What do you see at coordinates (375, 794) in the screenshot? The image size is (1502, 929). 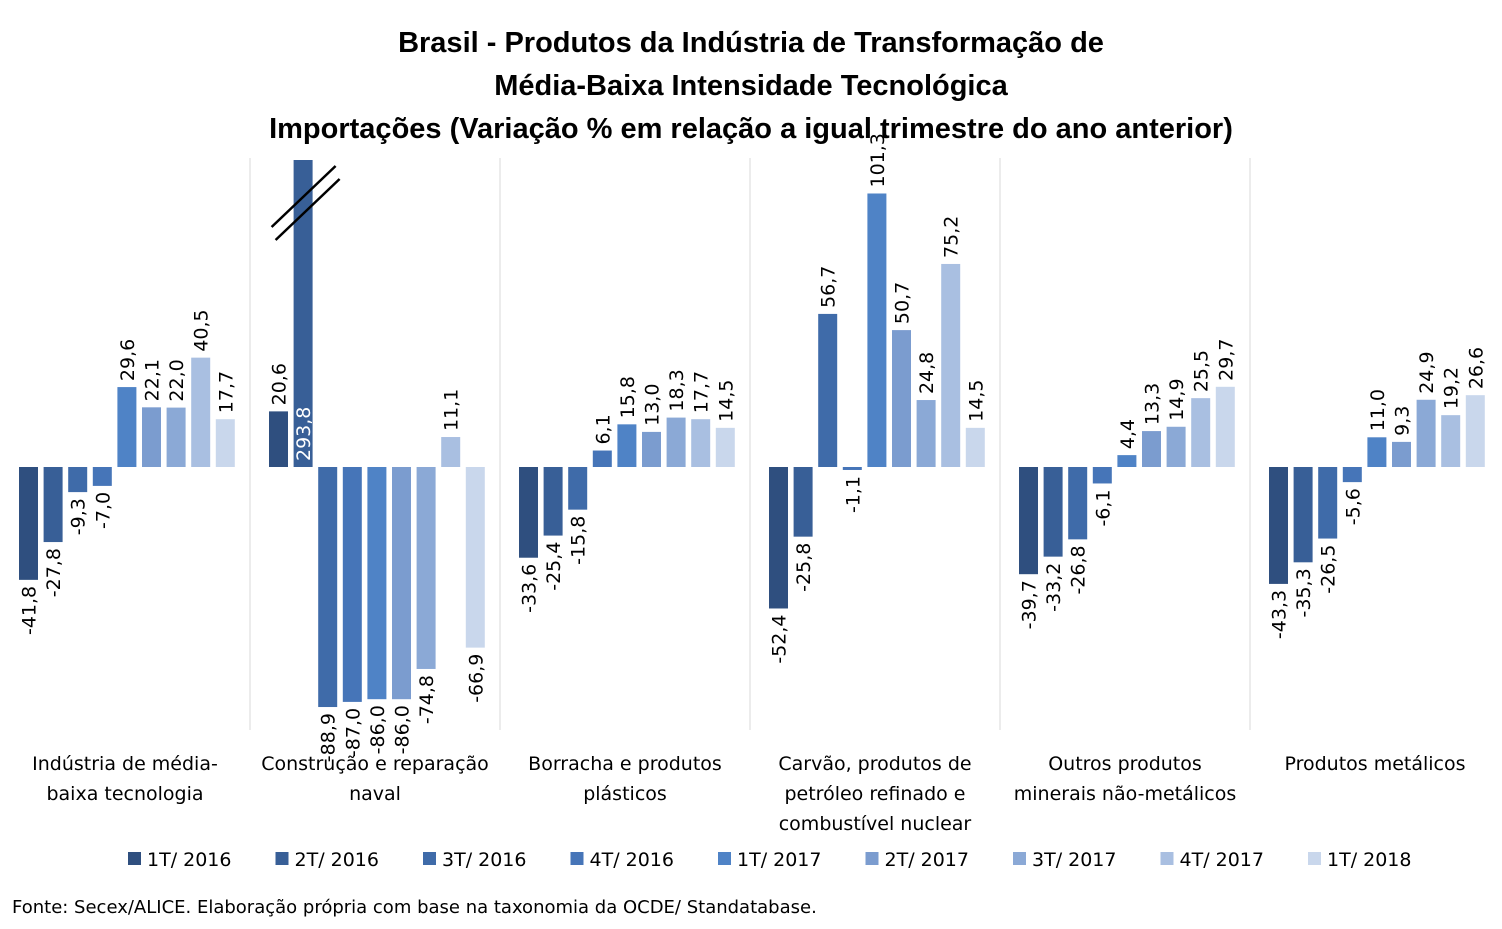 I see `category-label-2: naval` at bounding box center [375, 794].